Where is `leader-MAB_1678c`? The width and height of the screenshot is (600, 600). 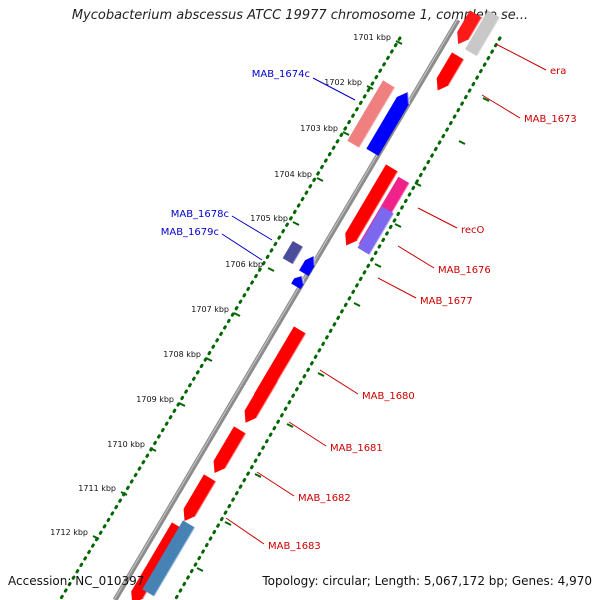 leader-MAB_1678c is located at coordinates (252, 228).